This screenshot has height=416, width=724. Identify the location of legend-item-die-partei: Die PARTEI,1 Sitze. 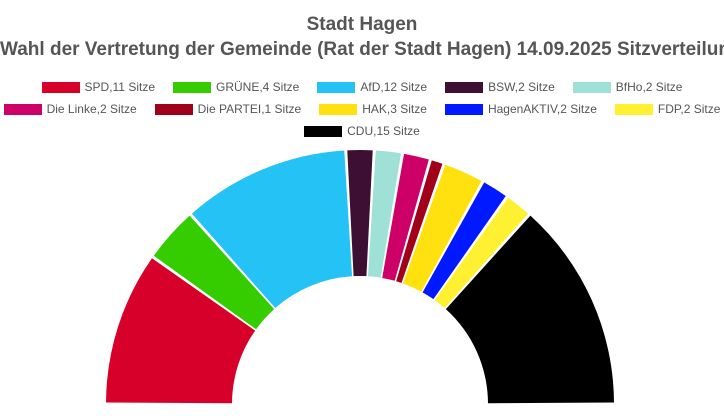
(228, 109).